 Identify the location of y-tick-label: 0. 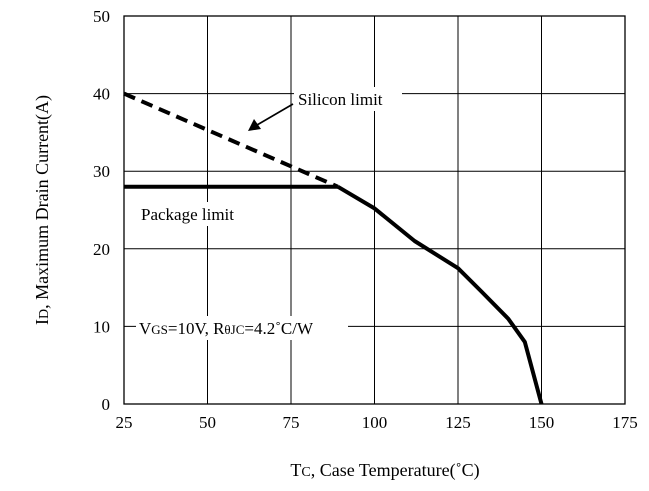
(106, 404).